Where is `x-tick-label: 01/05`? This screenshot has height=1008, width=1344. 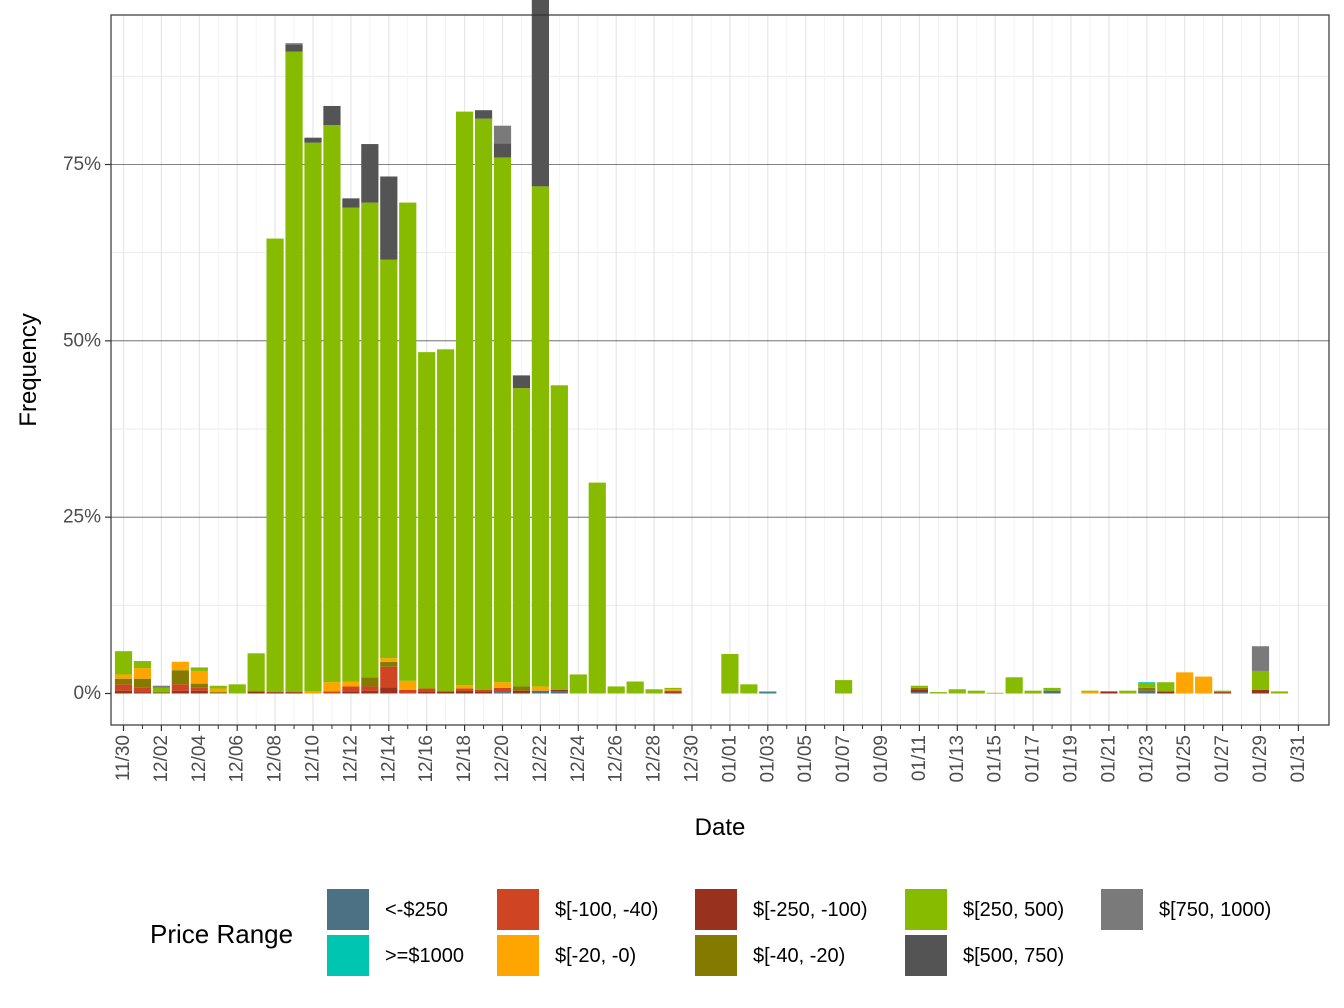
x-tick-label: 01/05 is located at coordinates (805, 759).